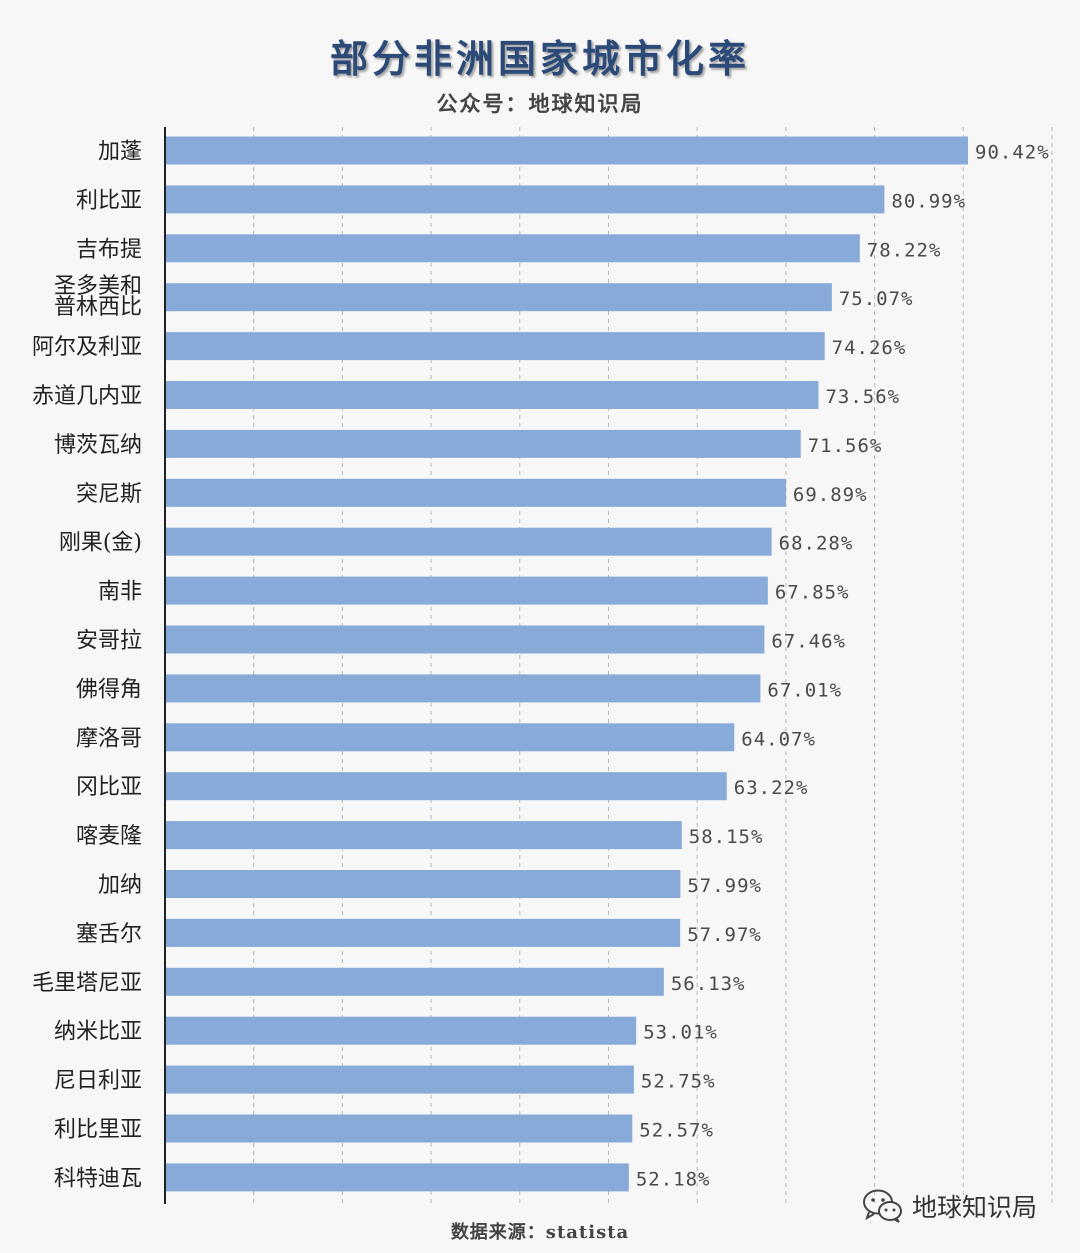 The height and width of the screenshot is (1253, 1080). I want to click on value-label: 63.22%, so click(771, 788).